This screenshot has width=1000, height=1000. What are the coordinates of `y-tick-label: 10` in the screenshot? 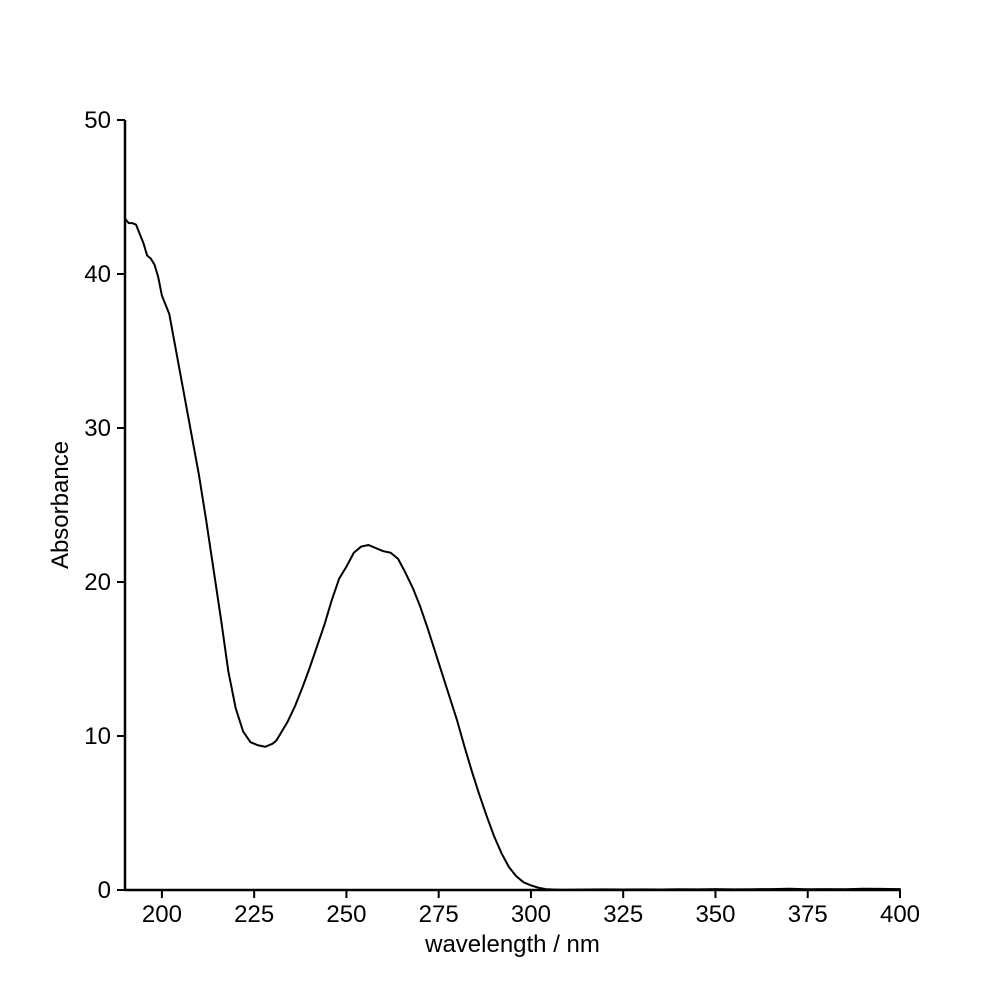 It's located at (97, 736).